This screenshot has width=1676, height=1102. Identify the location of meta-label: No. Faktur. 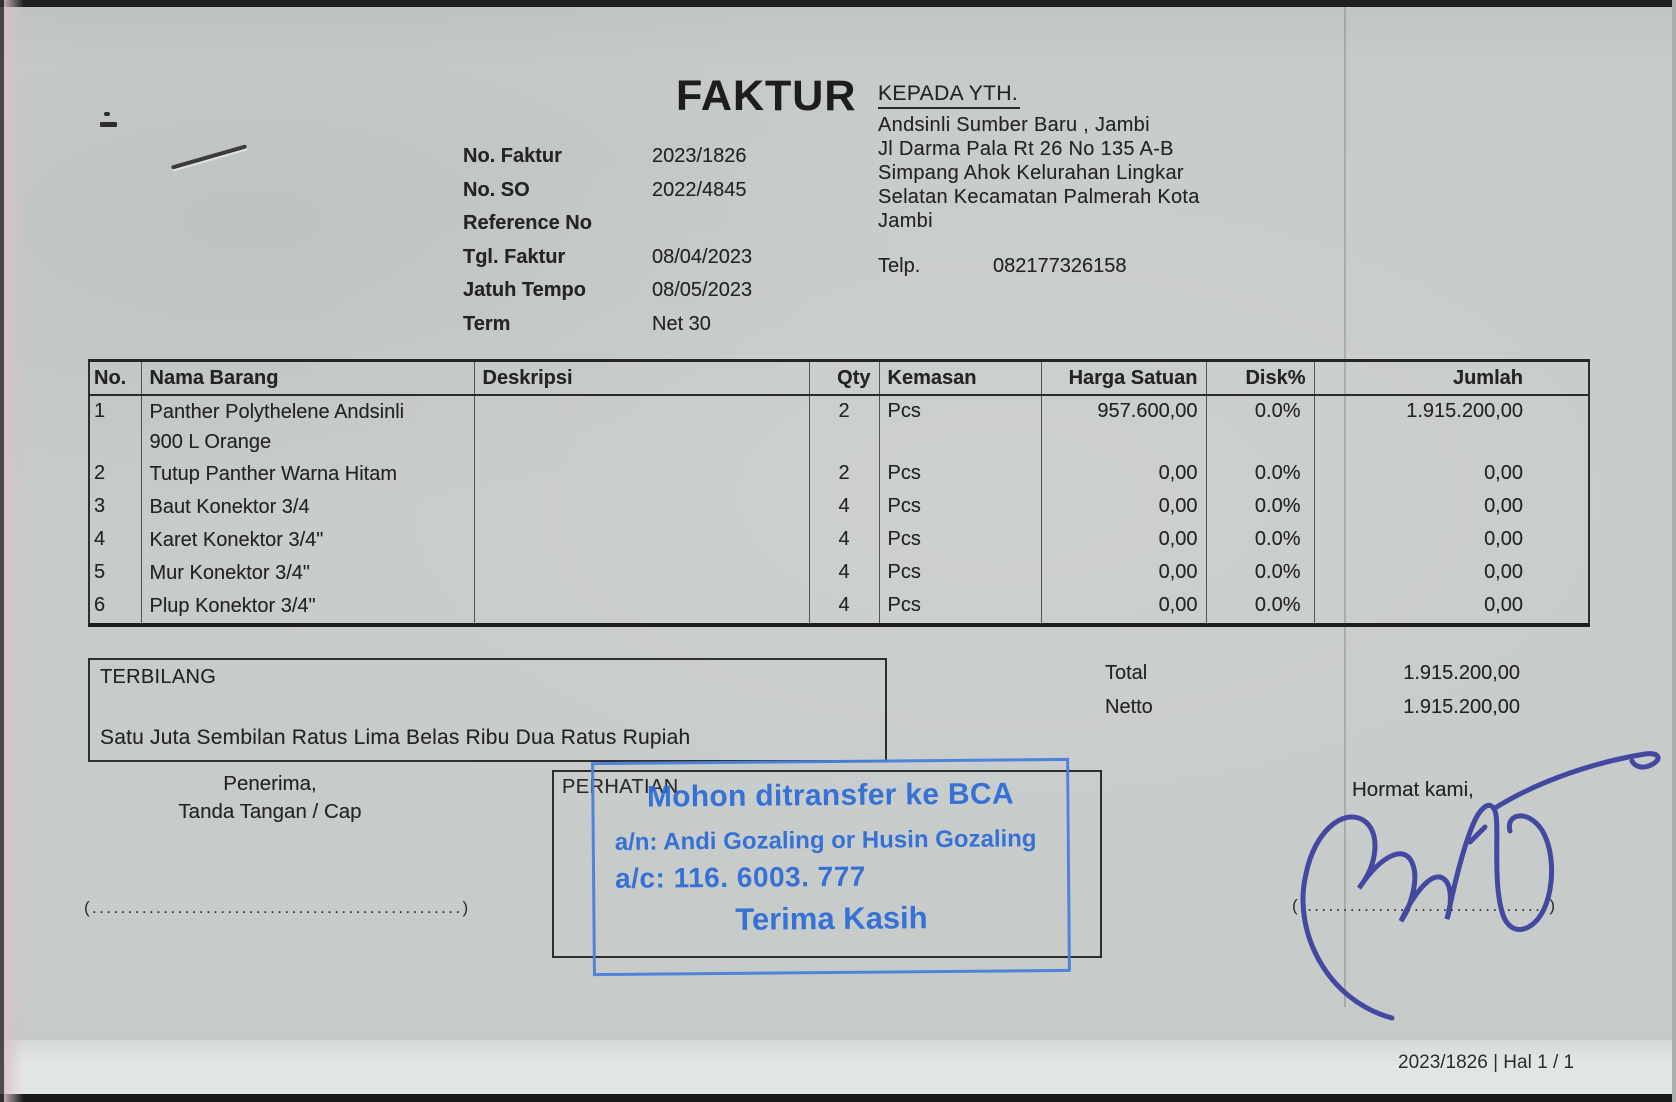
(512, 156).